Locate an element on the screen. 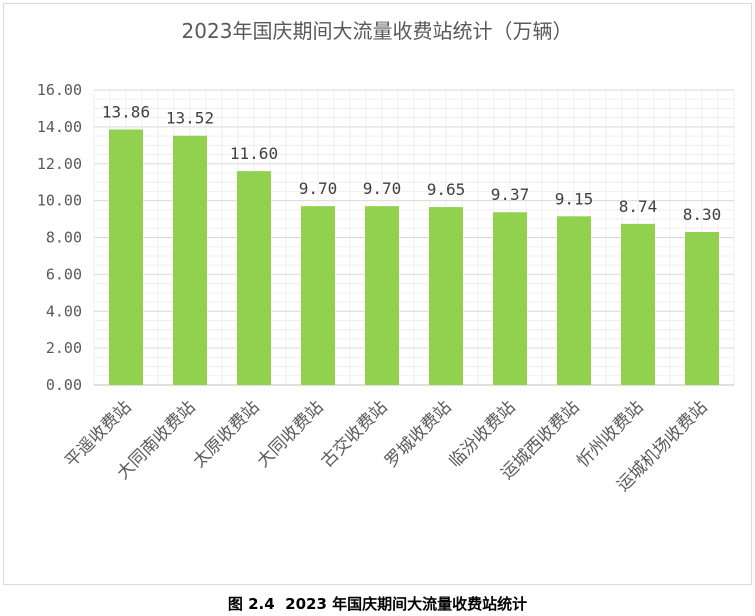 This screenshot has width=755, height=616. data-label: 8.74 is located at coordinates (638, 206).